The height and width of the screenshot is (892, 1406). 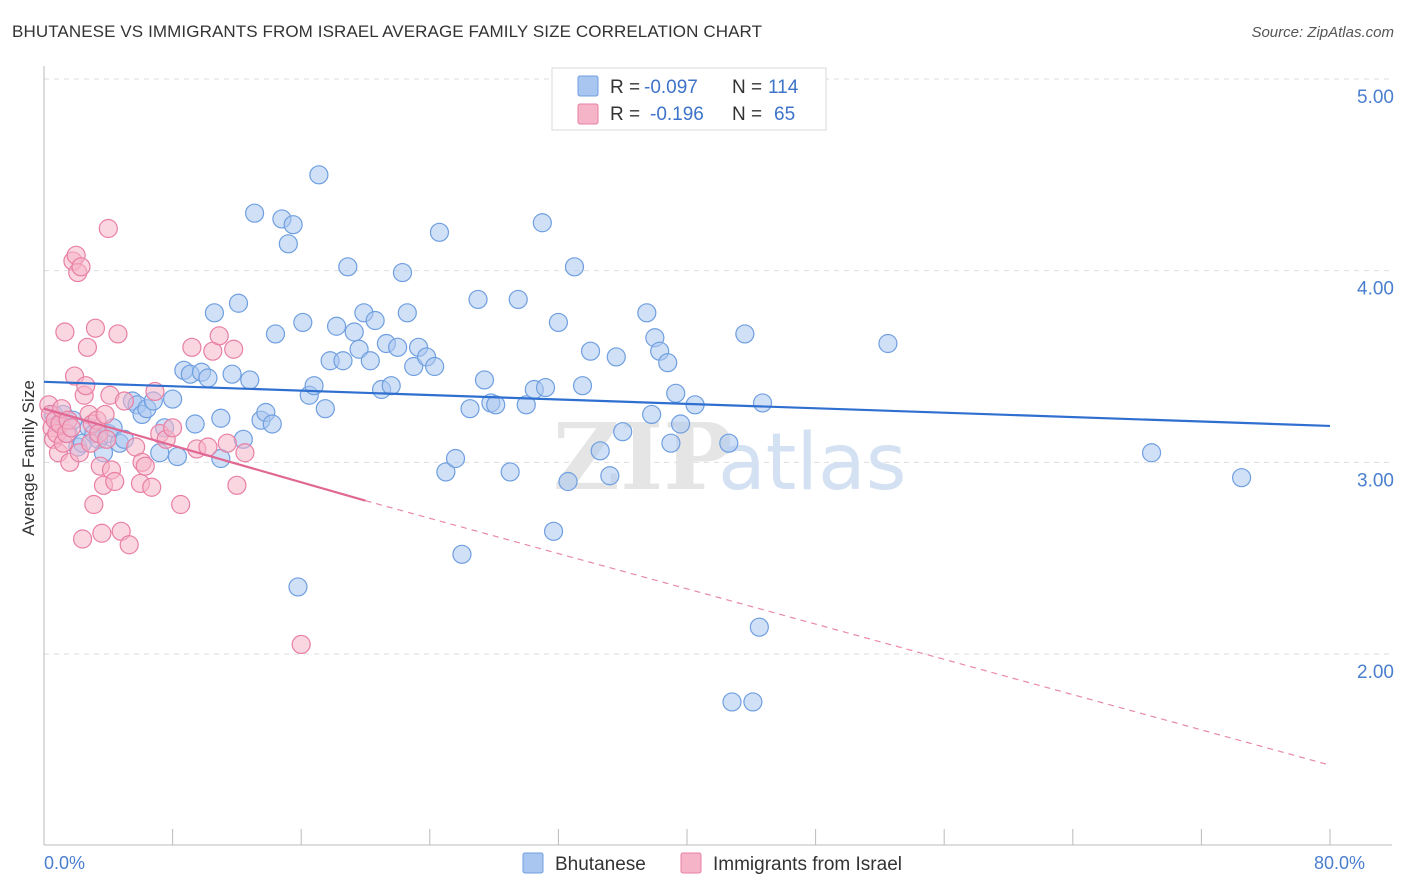 What do you see at coordinates (533, 863) in the screenshot?
I see `bottom-legend-swatch-bhutanese` at bounding box center [533, 863].